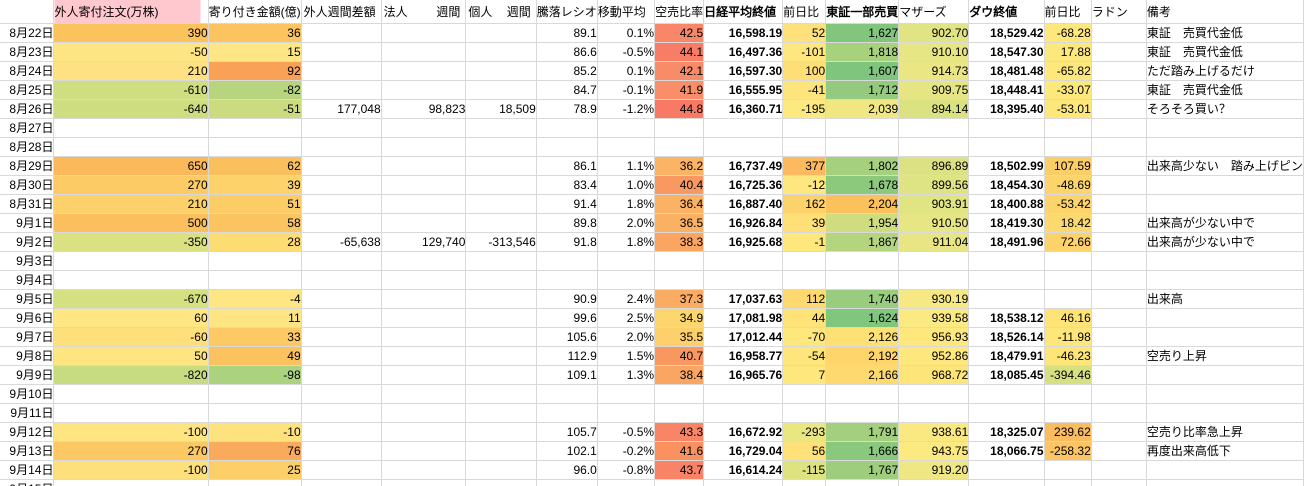 This screenshot has width=1304, height=486. What do you see at coordinates (255, 451) in the screenshot?
I see `cell-open-amount: 76` at bounding box center [255, 451].